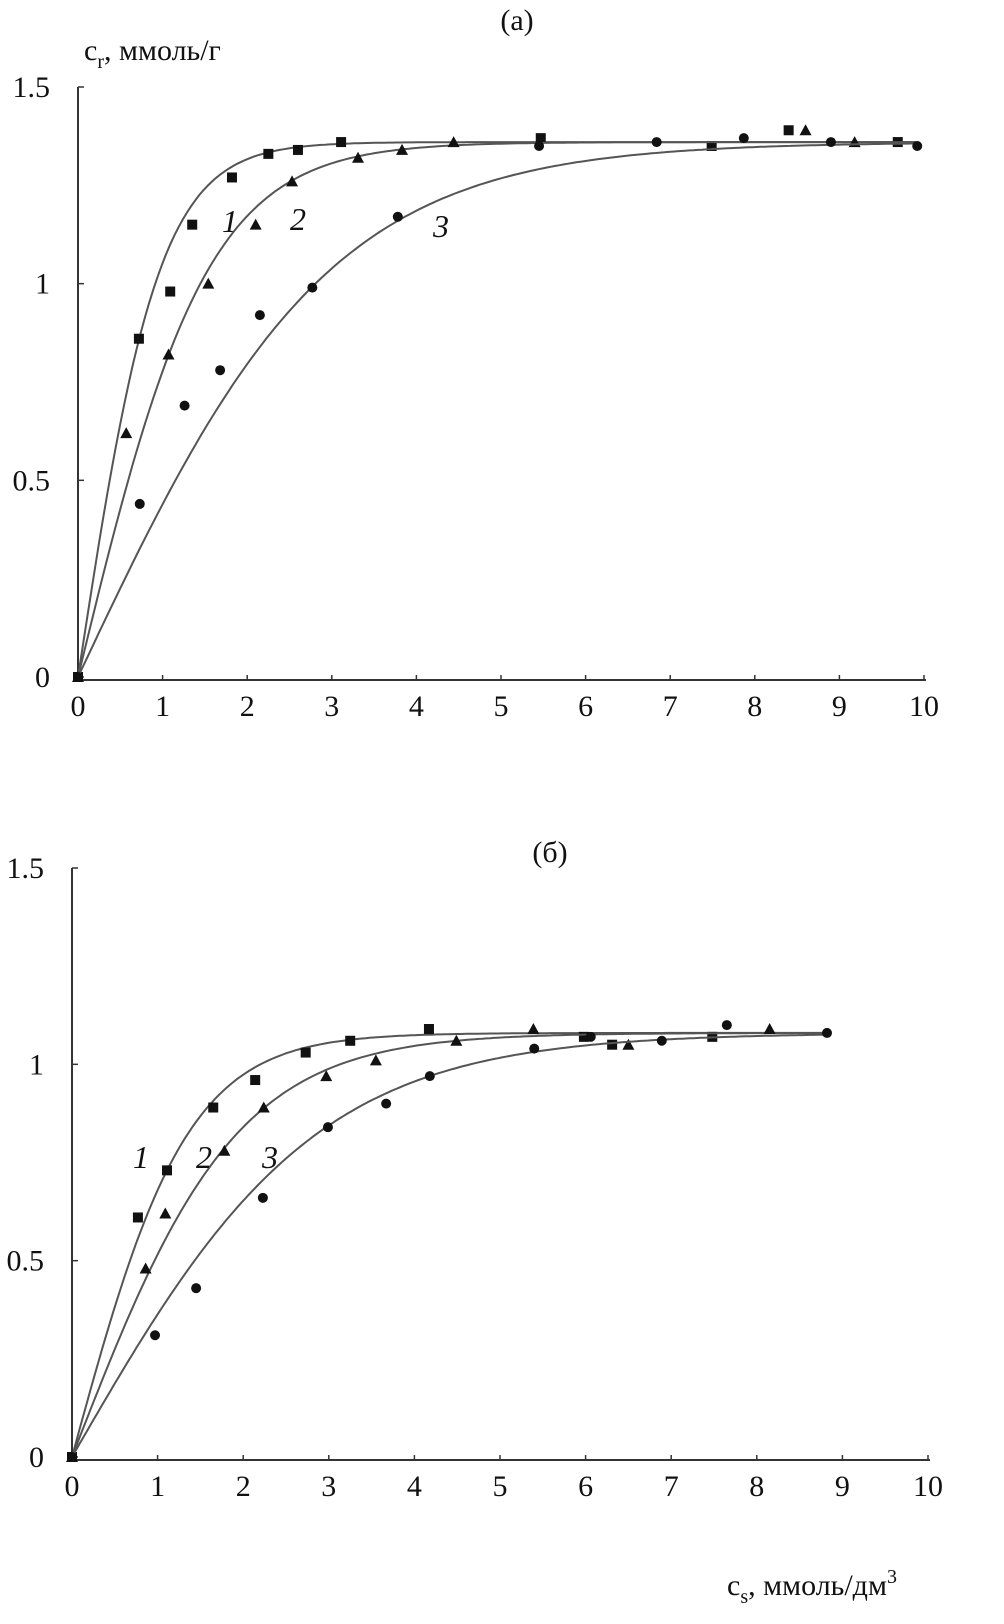 The width and height of the screenshot is (1004, 1624). I want to click on x-tick-label: 10, so click(924, 706).